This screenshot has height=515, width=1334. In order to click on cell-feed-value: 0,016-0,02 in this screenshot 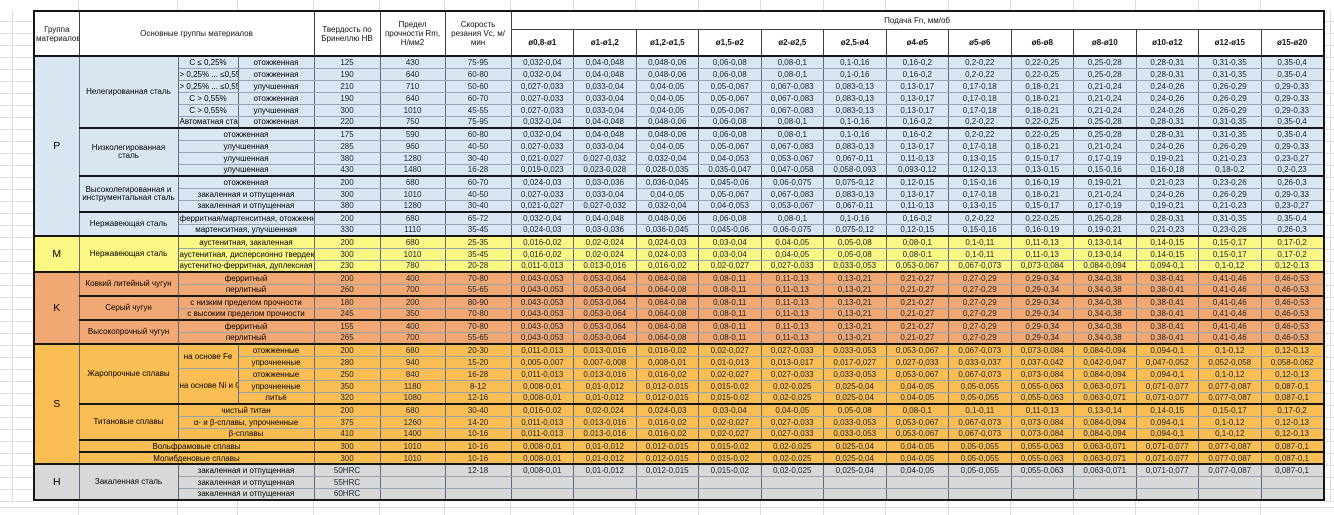, I will do `click(542, 254)`.